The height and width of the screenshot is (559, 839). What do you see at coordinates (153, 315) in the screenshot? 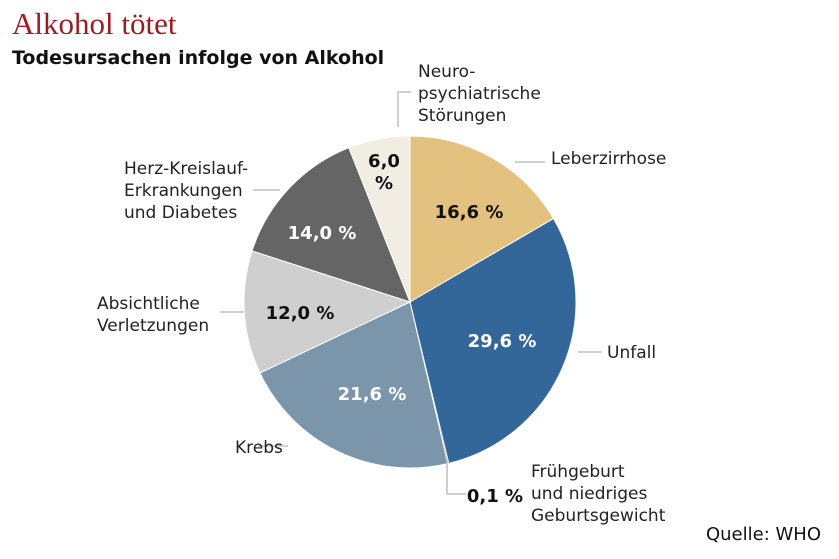
I see `category-label-absichtliche-verletzungen: Absichtliche Verletzungen` at bounding box center [153, 315].